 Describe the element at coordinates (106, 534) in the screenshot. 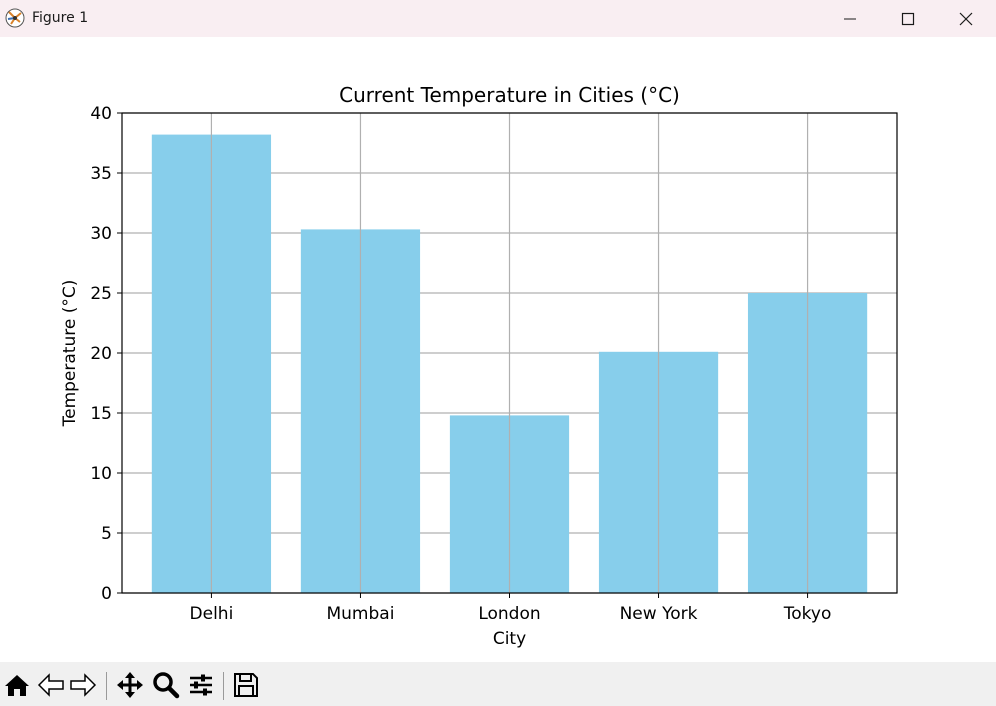

I see `y-tick-label: 5` at that location.